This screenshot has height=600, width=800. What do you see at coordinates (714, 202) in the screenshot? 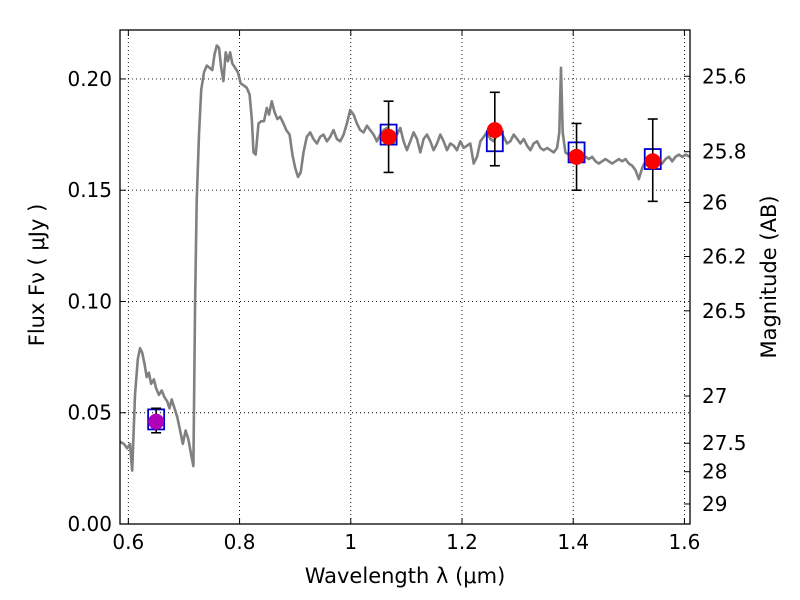
I see `y2-tick-label: 26` at bounding box center [714, 202].